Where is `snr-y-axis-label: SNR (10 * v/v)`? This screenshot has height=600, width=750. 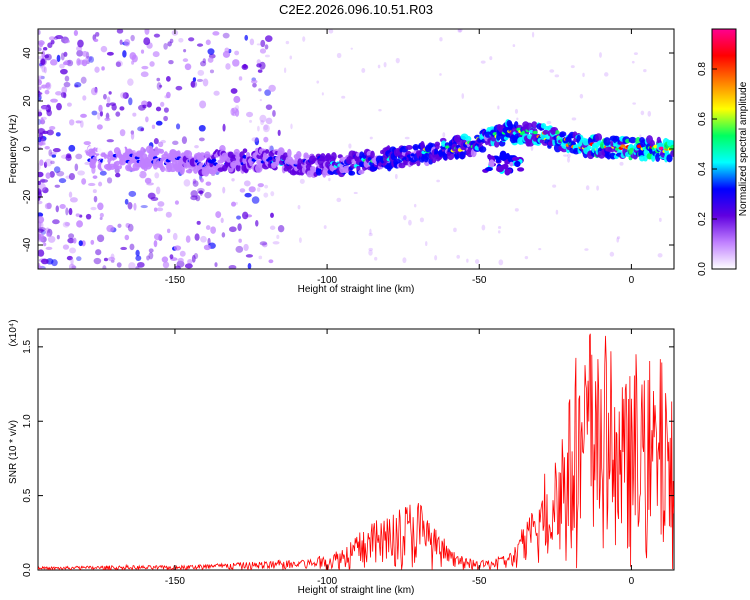
snr-y-axis-label: SNR (10 * v/v) is located at coordinates (13, 452).